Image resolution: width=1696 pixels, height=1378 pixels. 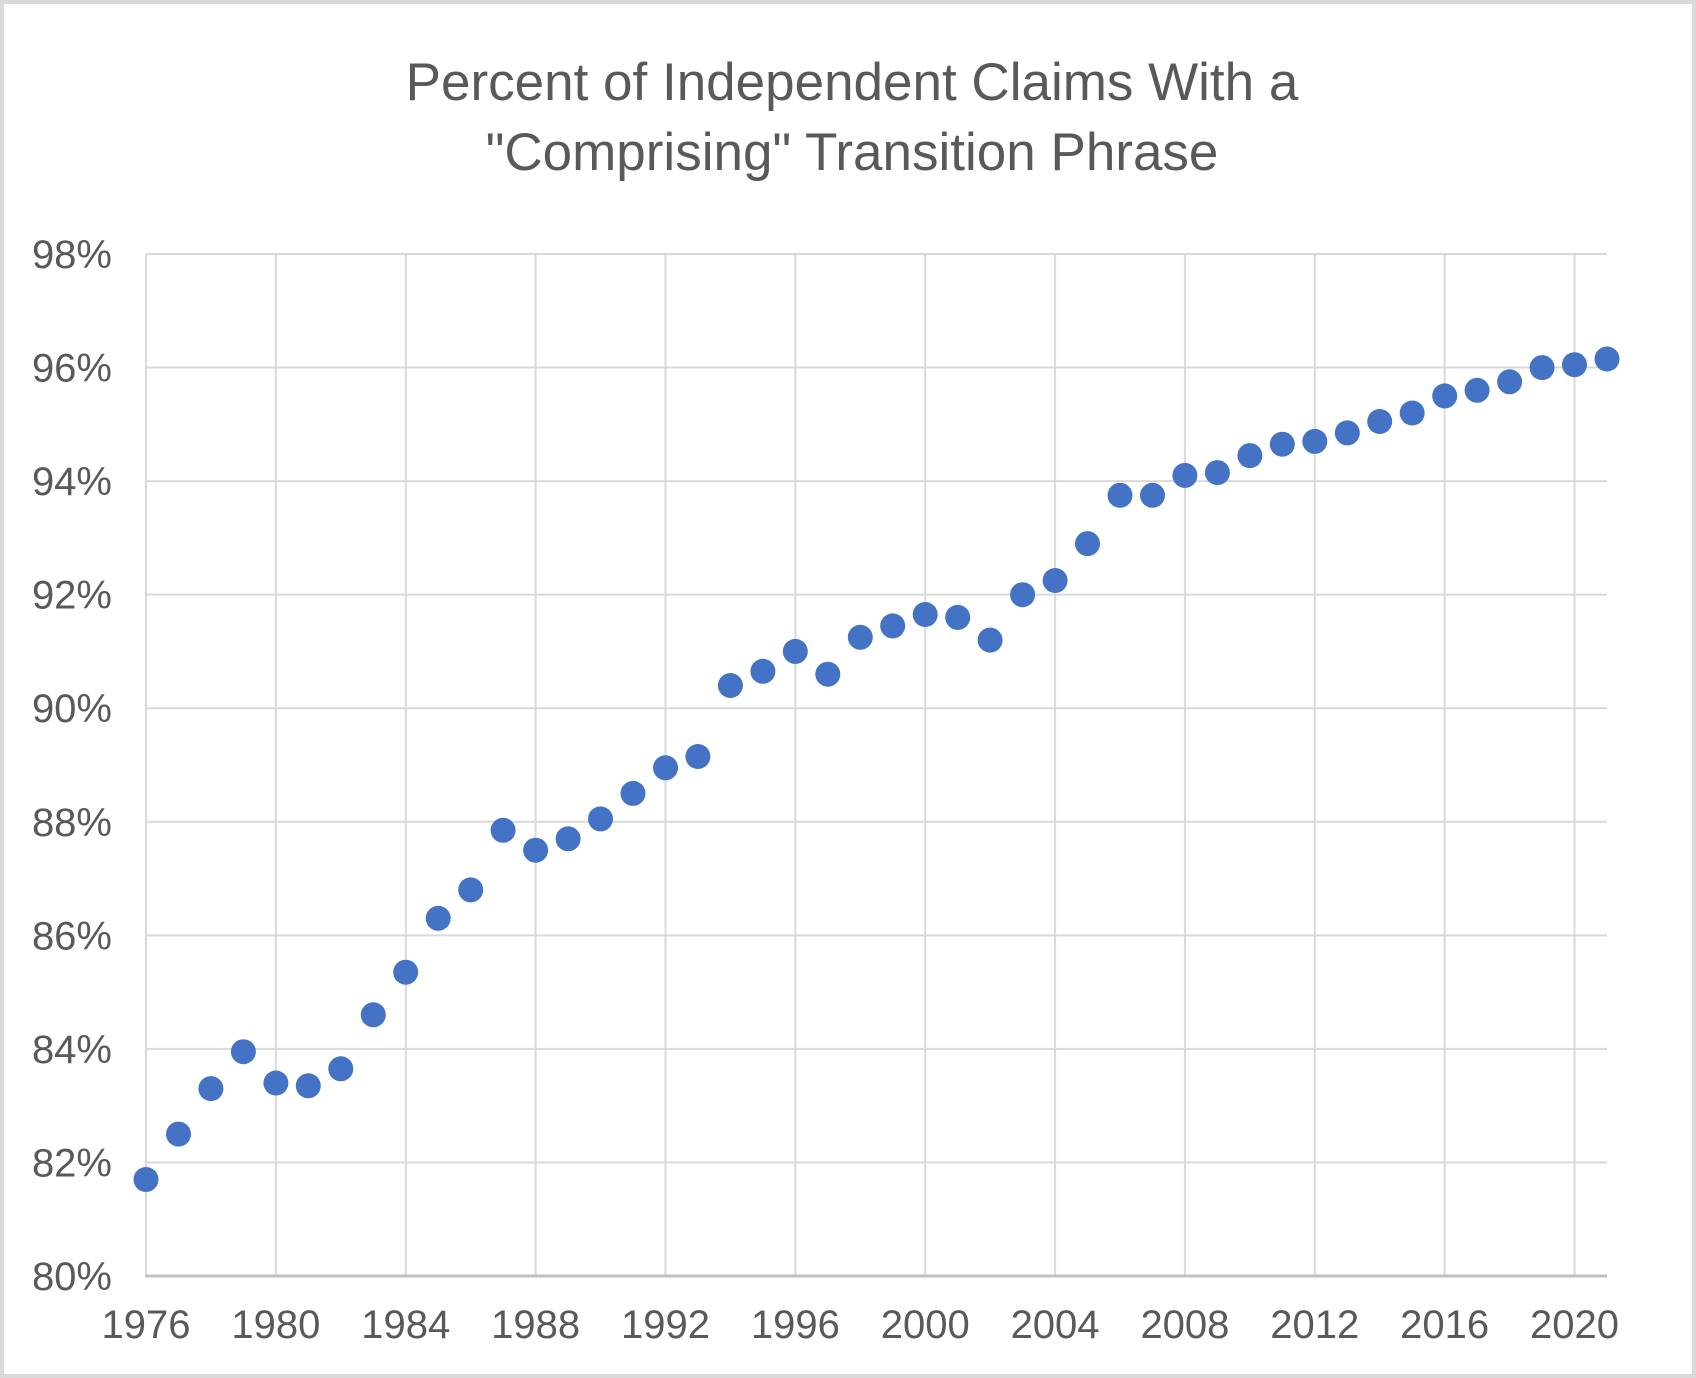 What do you see at coordinates (1574, 1325) in the screenshot?
I see `x-axis-tick-label: 2020` at bounding box center [1574, 1325].